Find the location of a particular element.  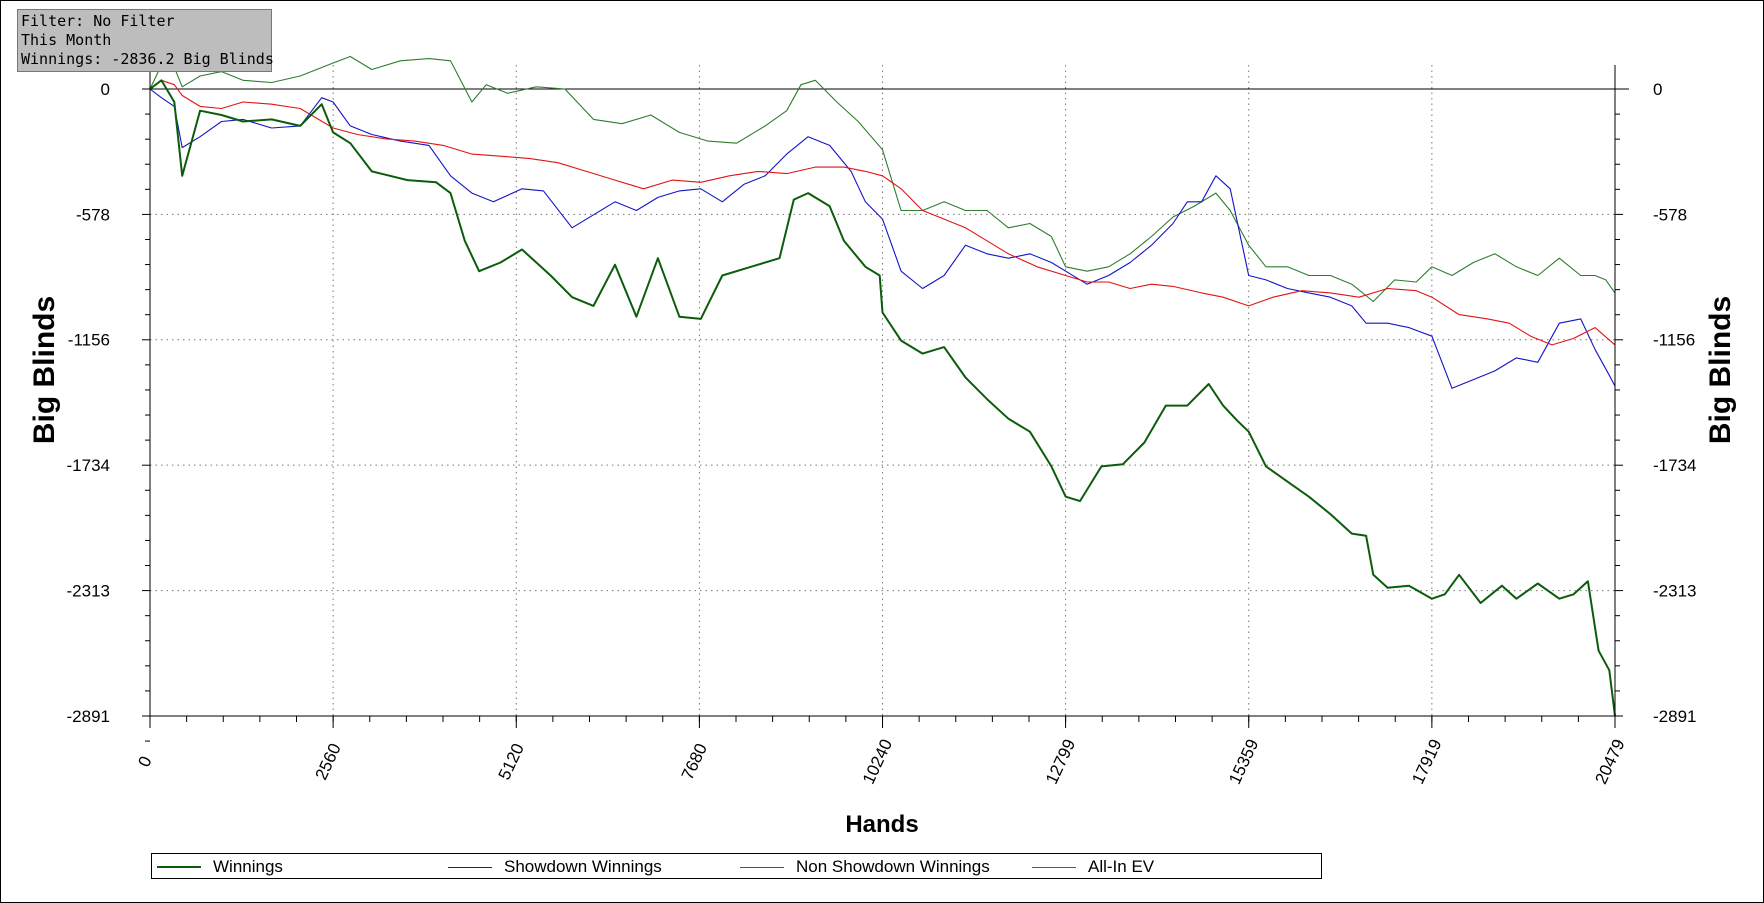

y-axis-title-right: Big Blinds is located at coordinates (1720, 370).